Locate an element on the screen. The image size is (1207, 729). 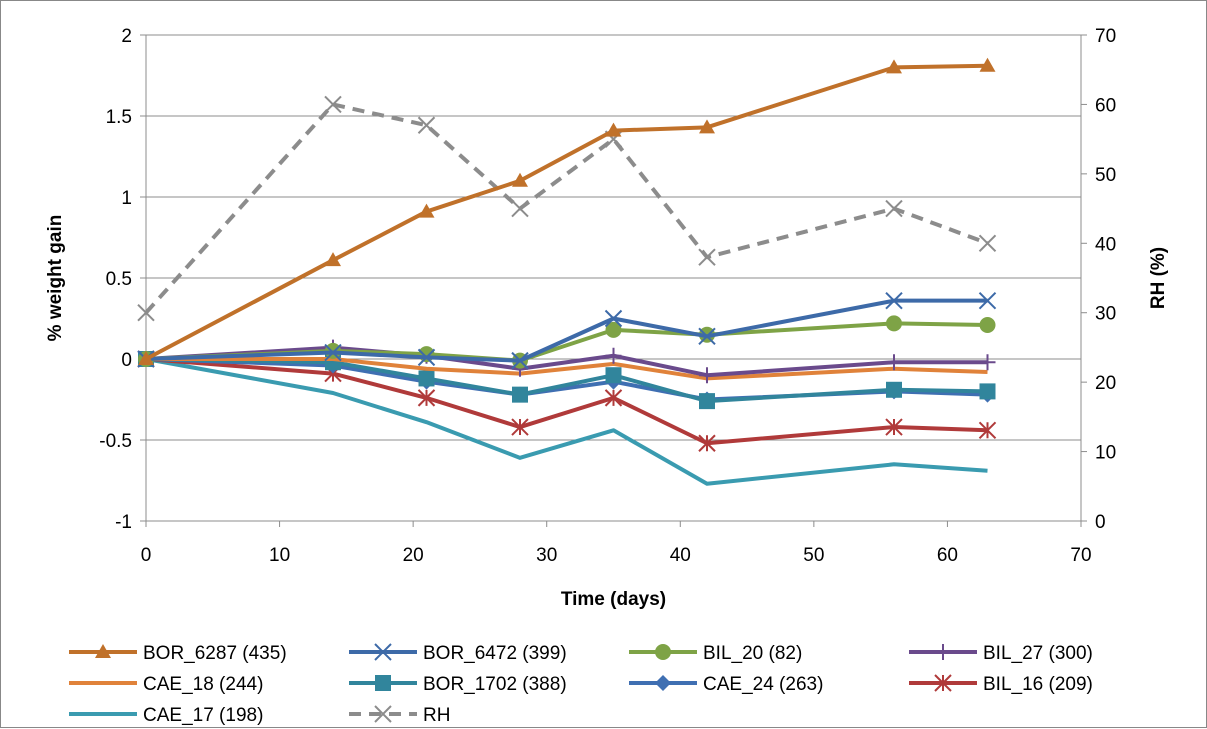
y2-axis-title: RH (%) is located at coordinates (1158, 278).